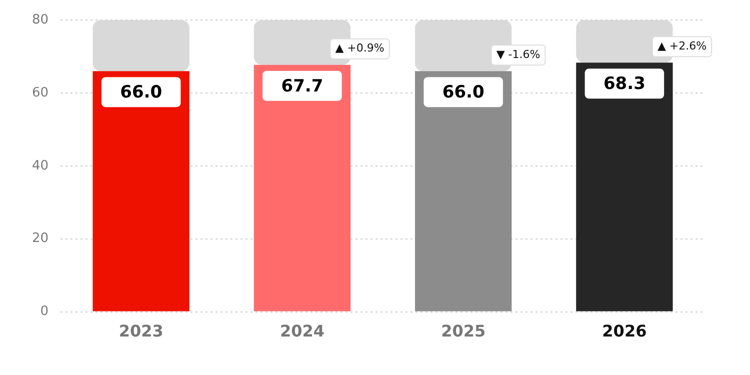 The image size is (750, 375). I want to click on y-tick-label: 40, so click(40, 166).